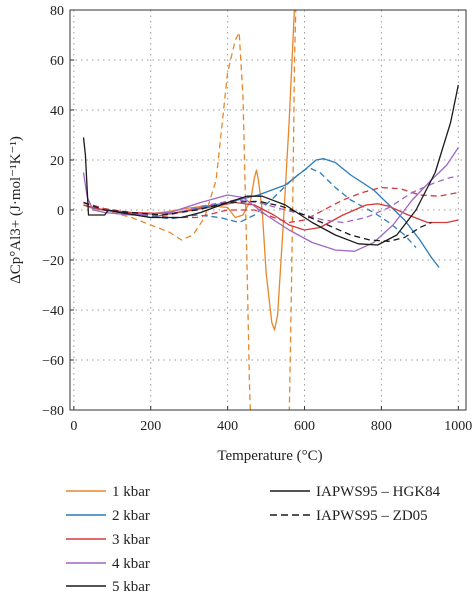 Image resolution: width=474 pixels, height=594 pixels. I want to click on y-tick-label-3: −20, so click(53, 261).